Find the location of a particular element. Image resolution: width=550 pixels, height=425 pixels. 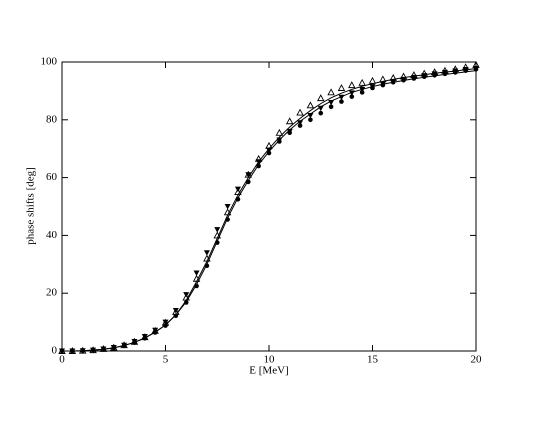

x-tick-label: 15 is located at coordinates (373, 360).